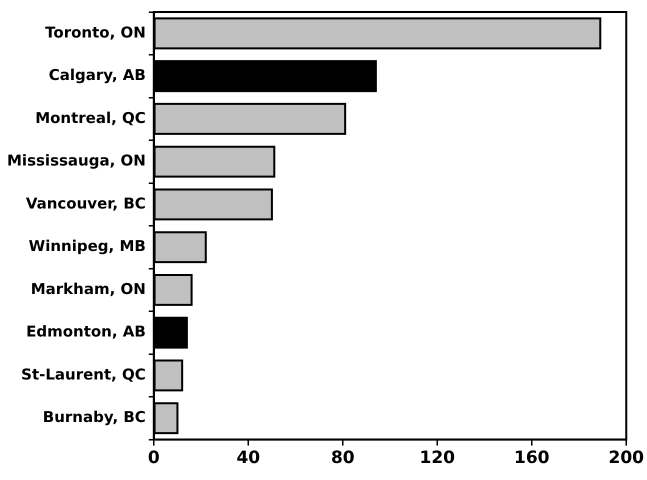 The image size is (647, 480). I want to click on y-tick-label: Edmonton, AB, so click(86, 331).